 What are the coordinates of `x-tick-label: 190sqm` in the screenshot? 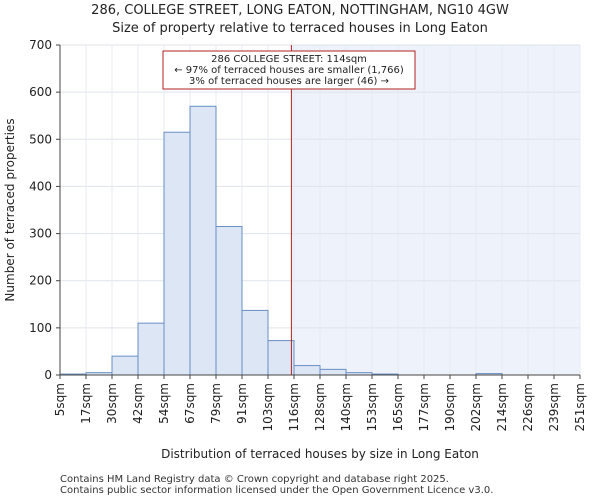 It's located at (450, 407).